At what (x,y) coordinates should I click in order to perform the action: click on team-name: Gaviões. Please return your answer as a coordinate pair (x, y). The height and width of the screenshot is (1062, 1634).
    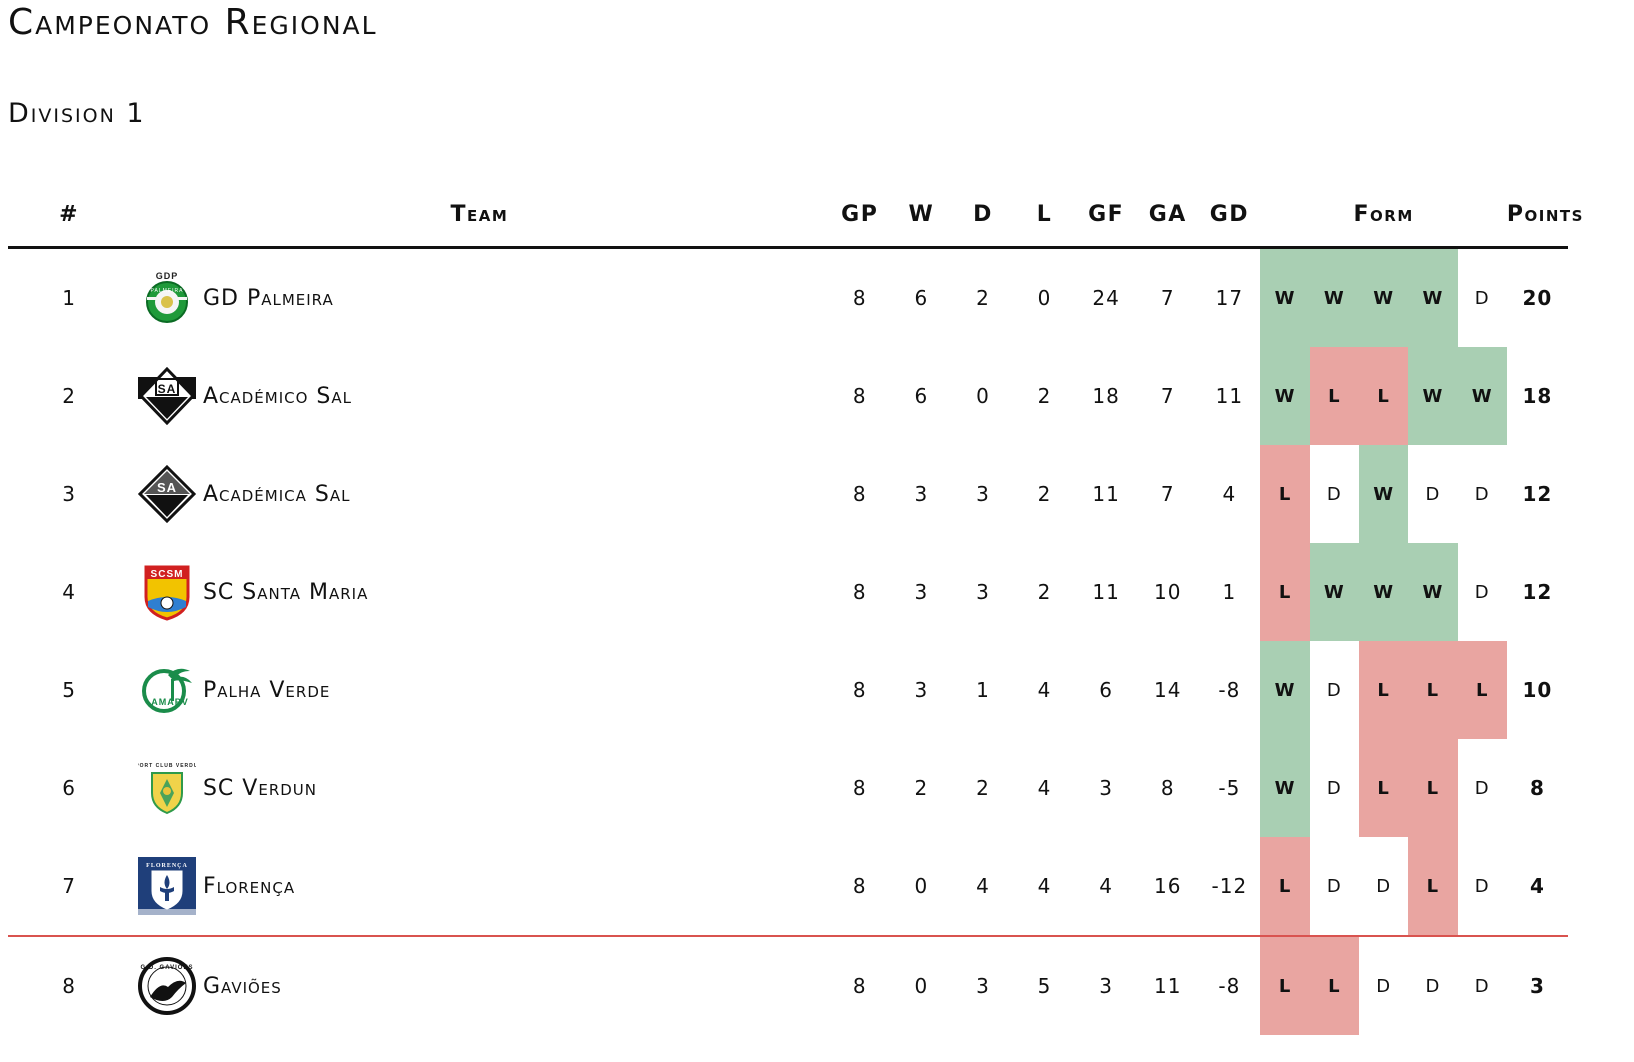
    Looking at the image, I should click on (515, 985).